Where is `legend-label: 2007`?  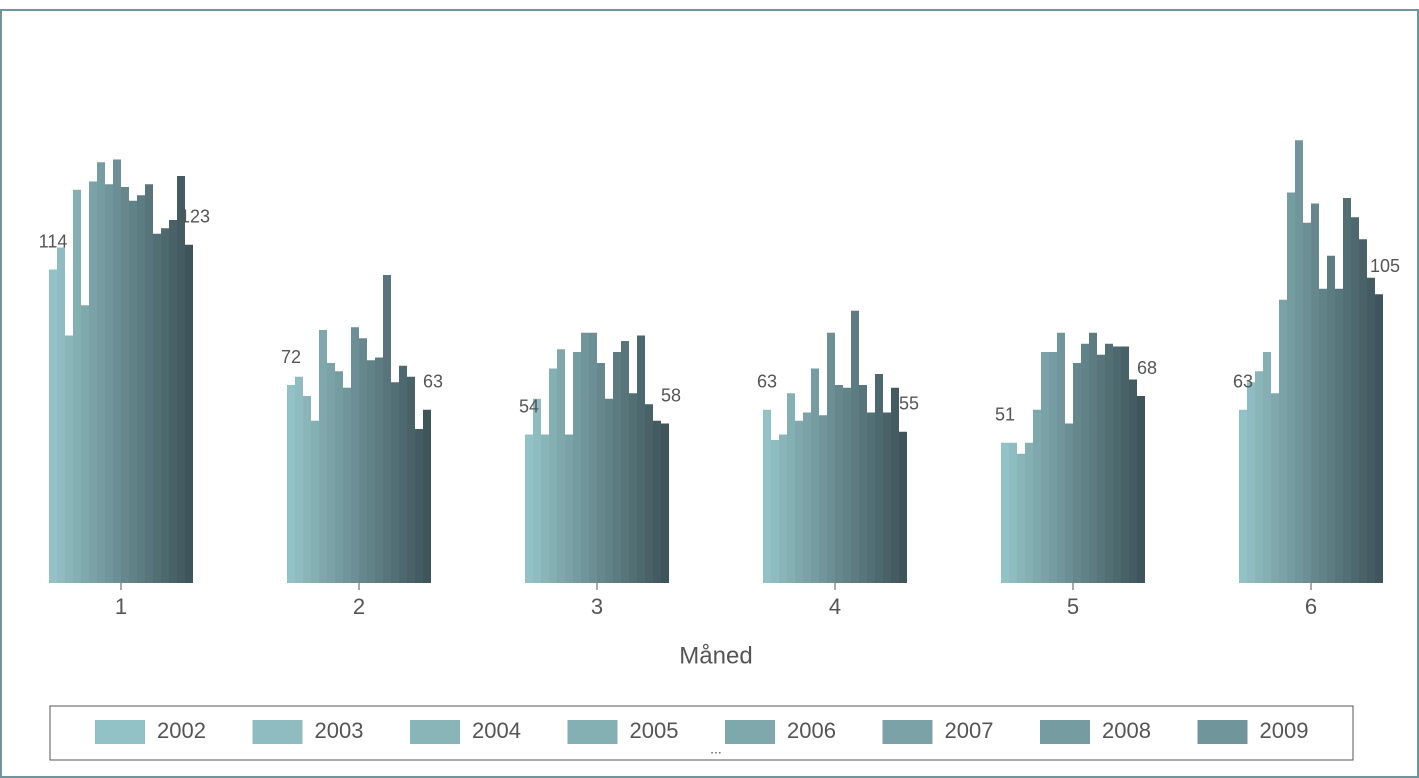 legend-label: 2007 is located at coordinates (969, 730).